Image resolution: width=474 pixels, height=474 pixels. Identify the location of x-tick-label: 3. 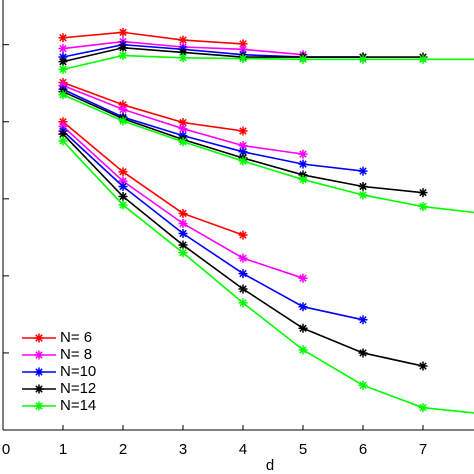
(183, 449).